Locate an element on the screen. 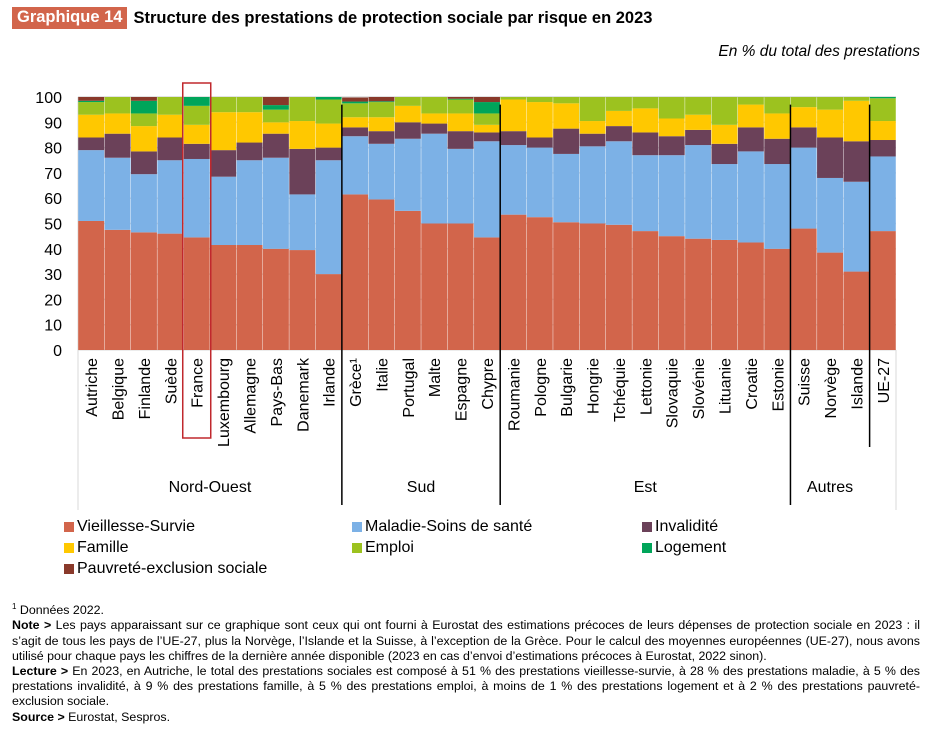 This screenshot has height=748, width=936. france-highlight-box is located at coordinates (196, 260).